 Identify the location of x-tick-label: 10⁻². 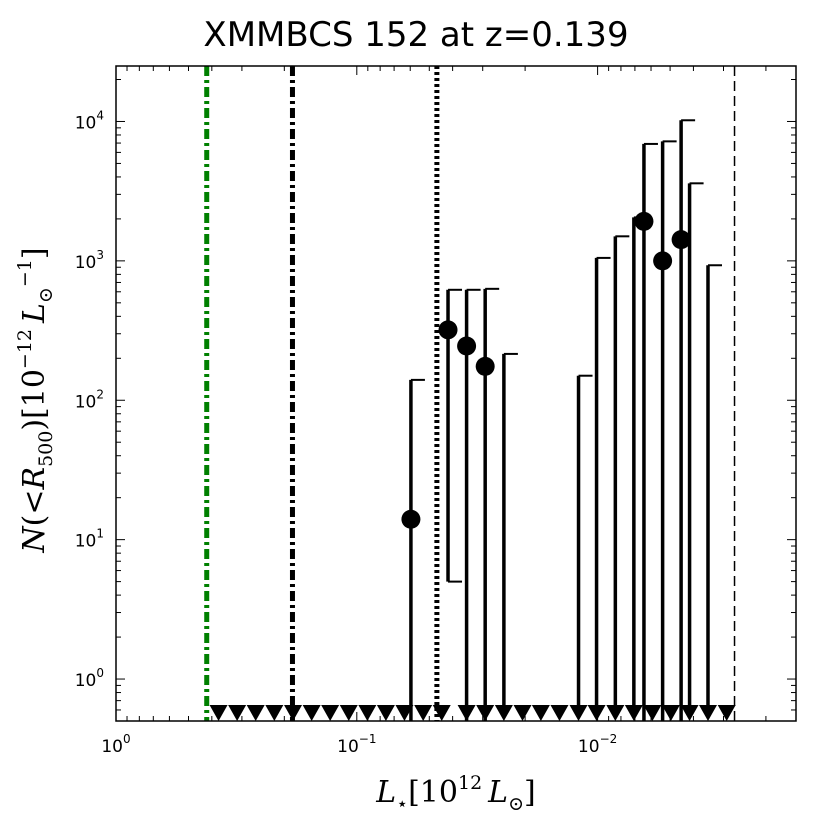
(597, 744).